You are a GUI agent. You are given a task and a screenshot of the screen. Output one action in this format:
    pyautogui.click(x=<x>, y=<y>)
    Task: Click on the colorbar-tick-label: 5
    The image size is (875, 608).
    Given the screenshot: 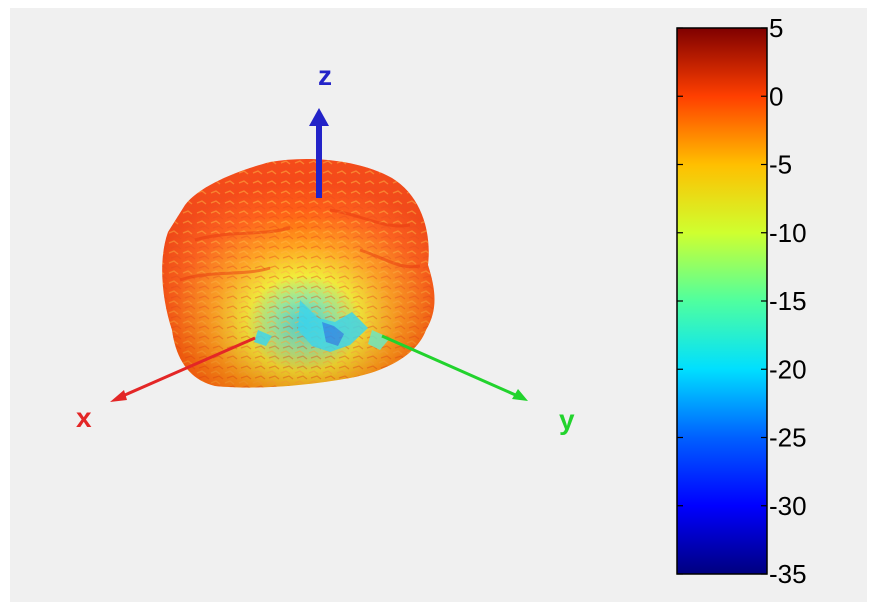 What is the action you would take?
    pyautogui.click(x=776, y=28)
    